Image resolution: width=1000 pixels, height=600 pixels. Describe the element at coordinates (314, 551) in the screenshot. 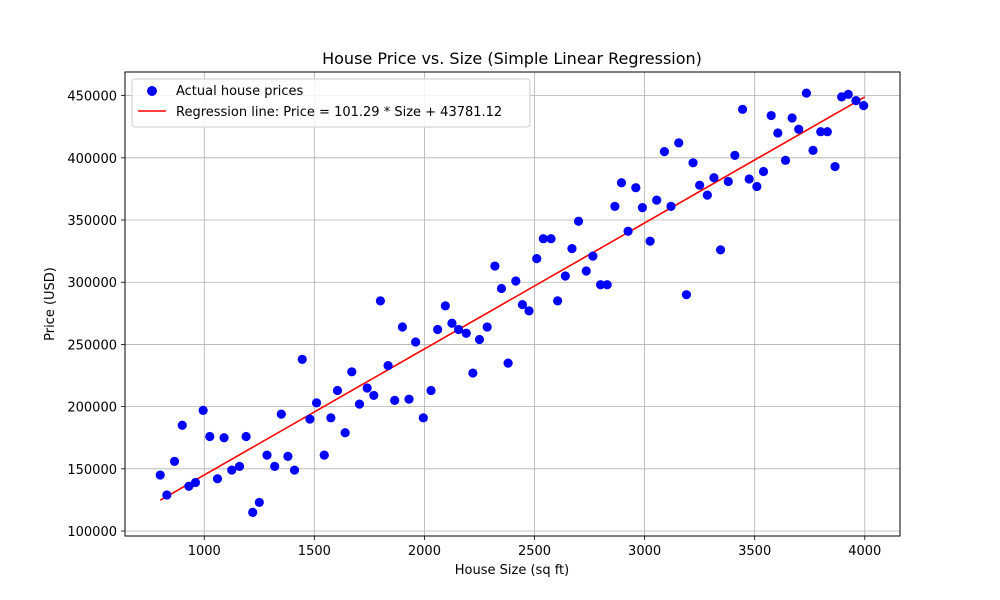

I see `x-tick-label: 1500` at that location.